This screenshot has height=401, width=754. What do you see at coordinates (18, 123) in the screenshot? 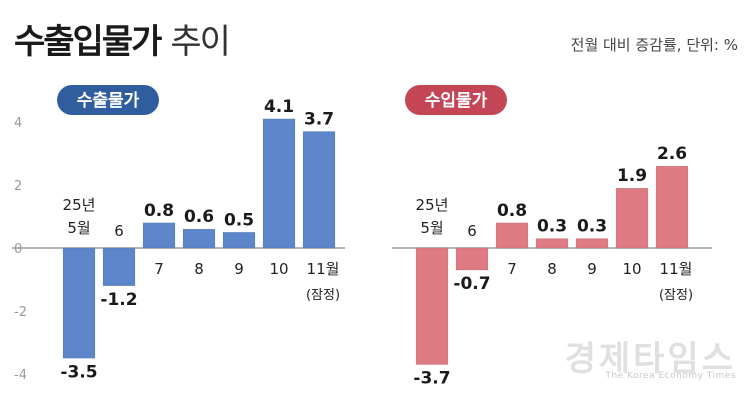
I see `y-tick-label: 4` at bounding box center [18, 123].